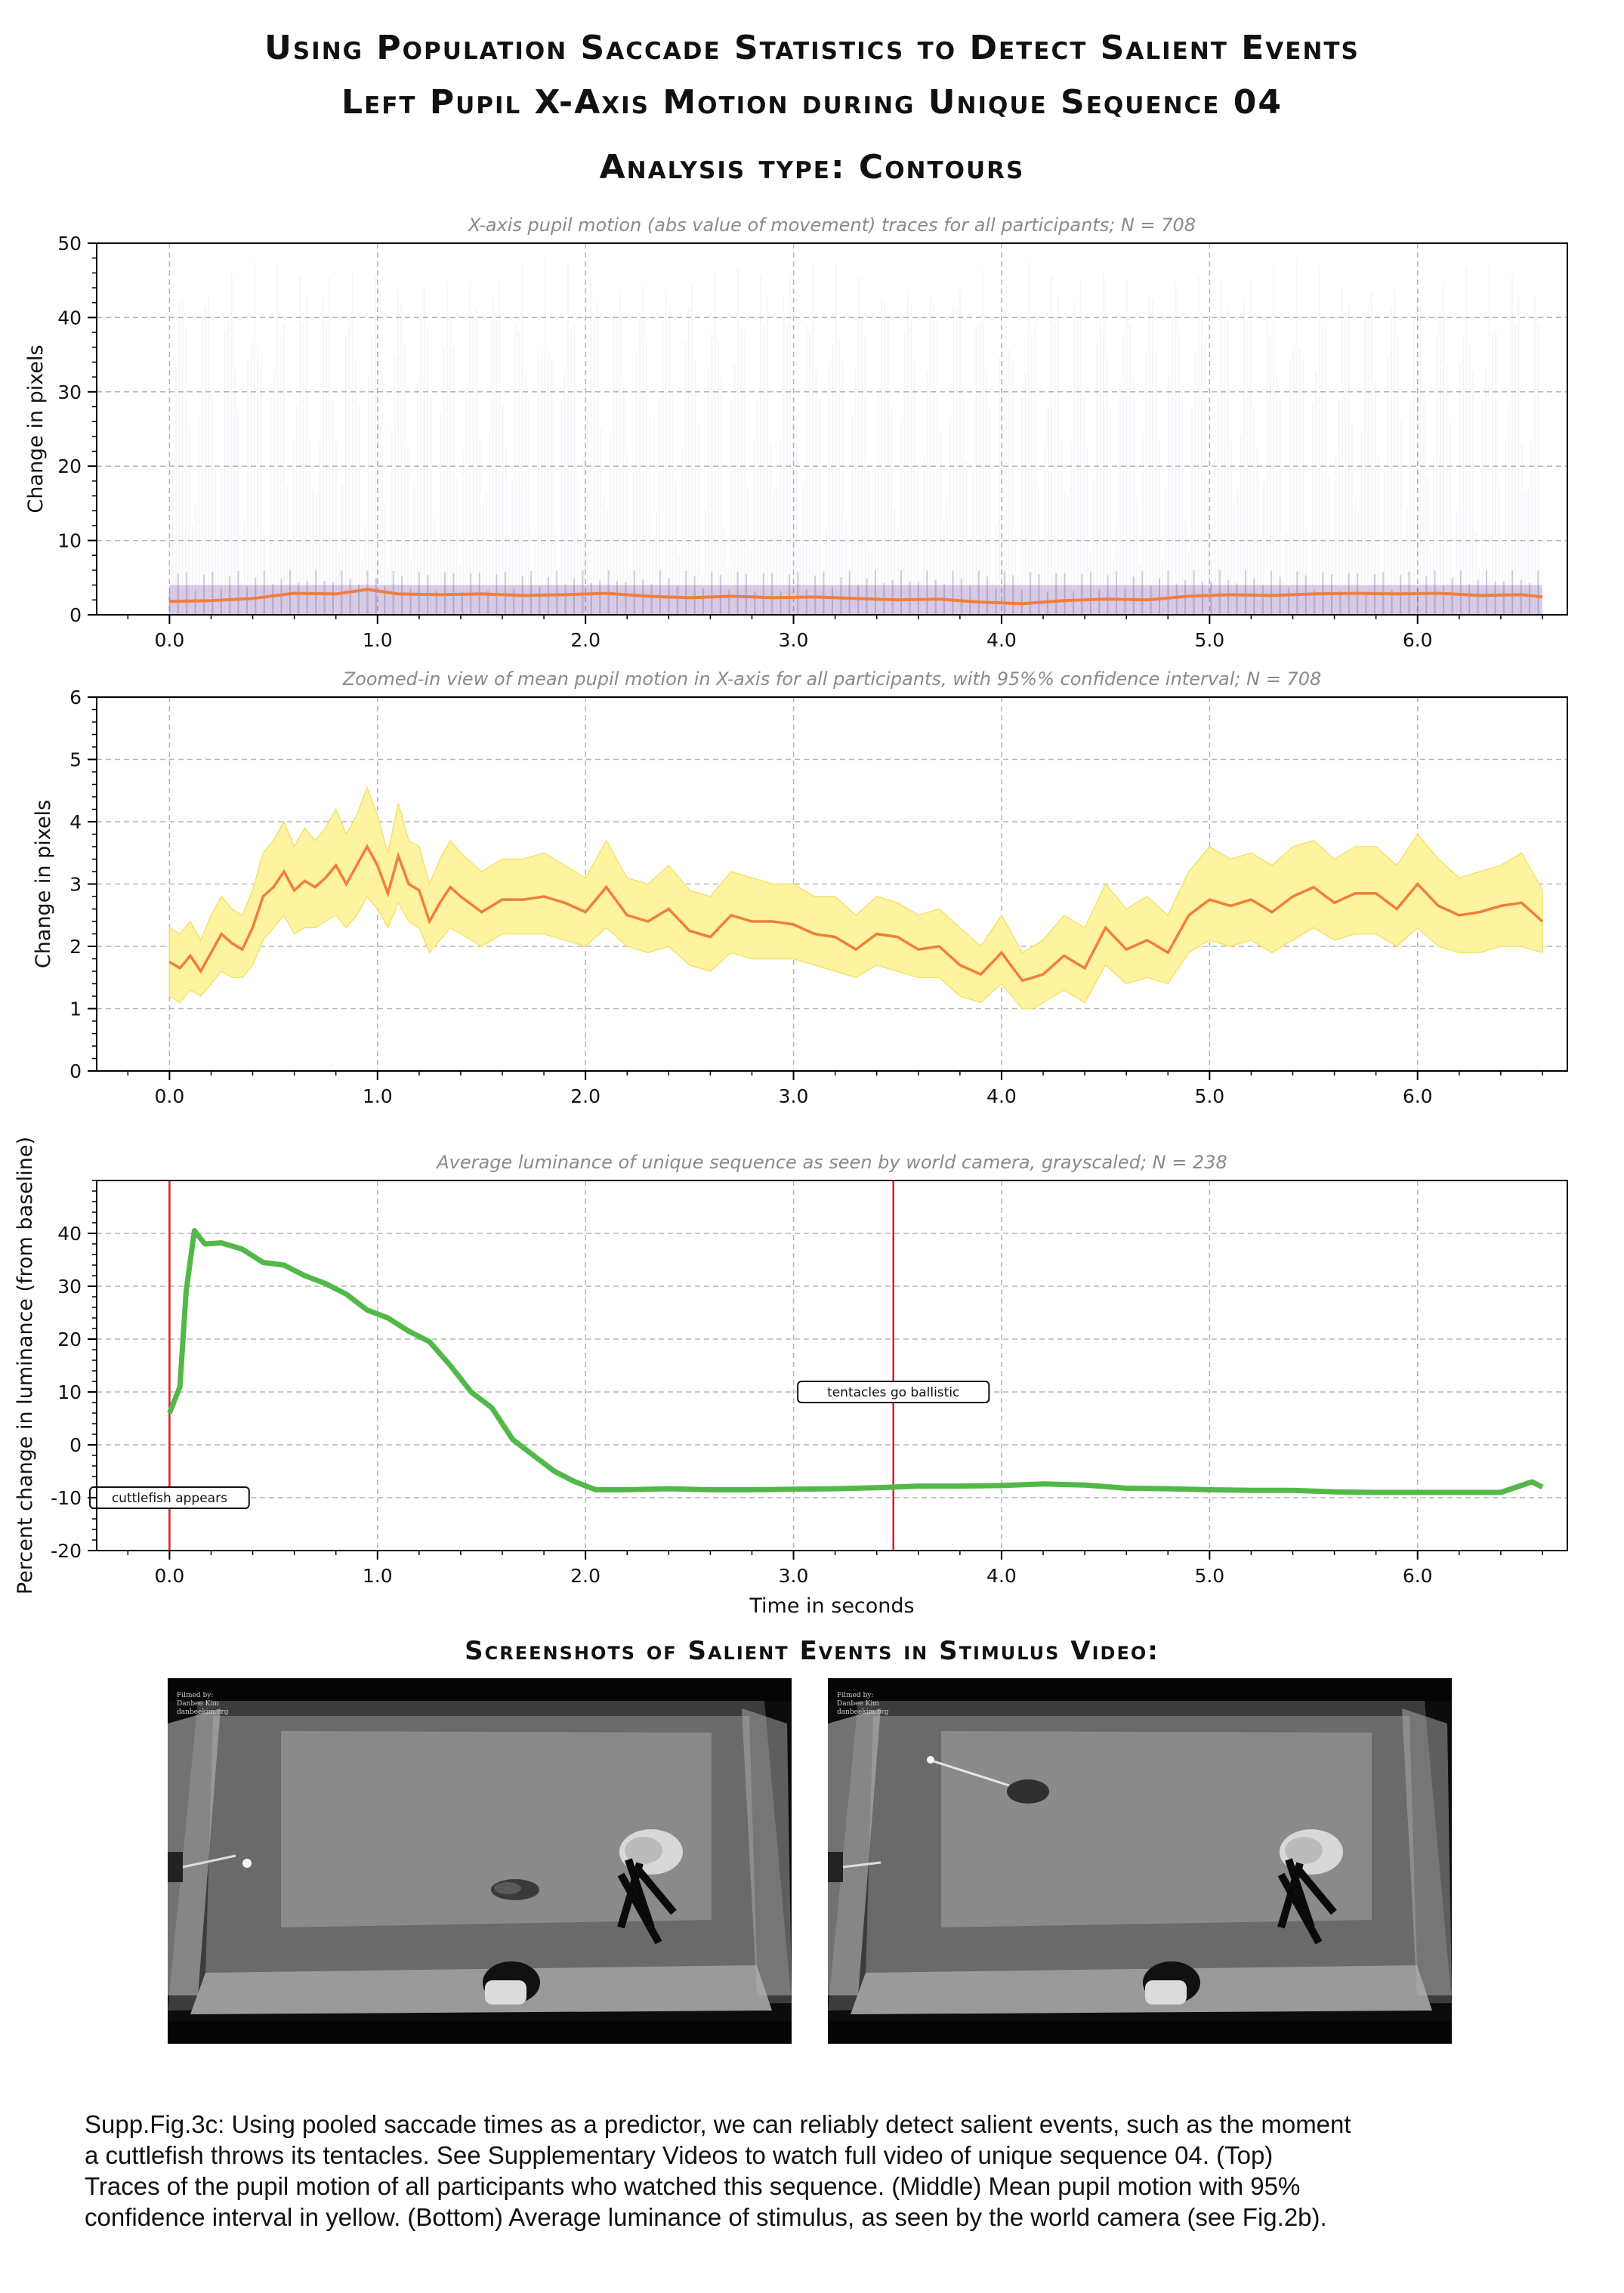 This screenshot has height=2293, width=1624. I want to click on participant-traces, so click(853, 436).